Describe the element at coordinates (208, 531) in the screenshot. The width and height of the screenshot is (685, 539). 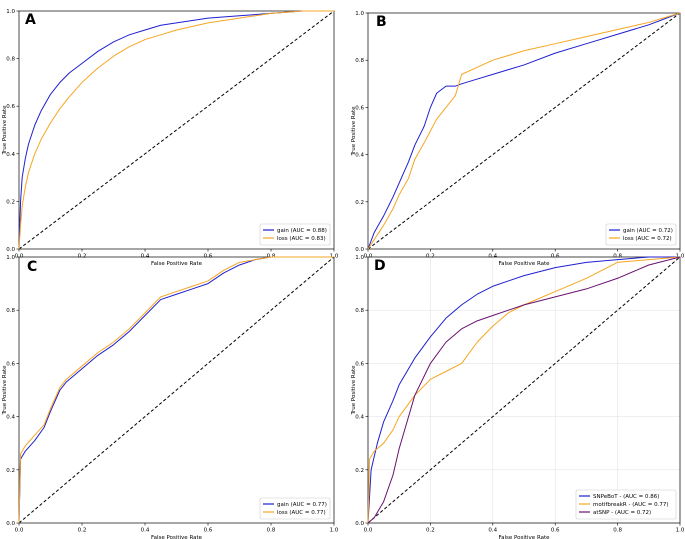
I see `panel-c-xtick-label: 0.6` at that location.